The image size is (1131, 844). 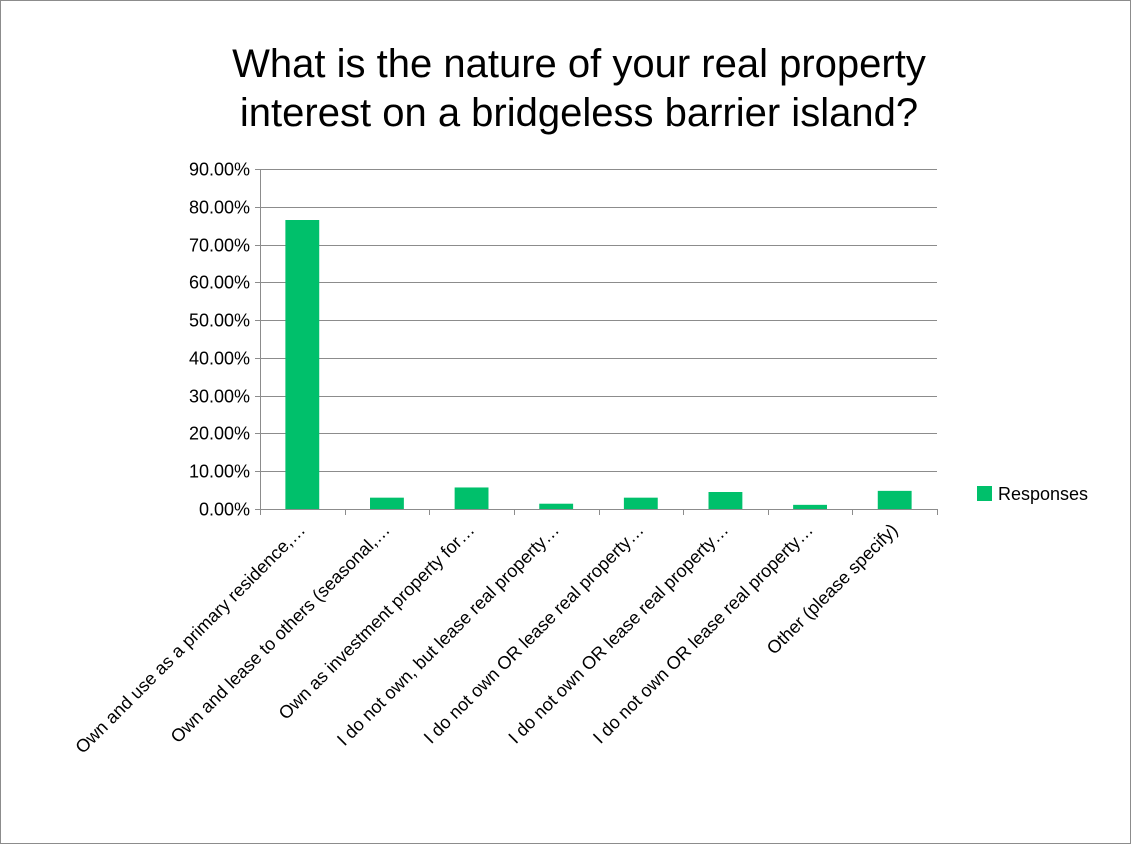 I want to click on chart-title-line-2: interest on a bridgeless barrier island?, so click(x=579, y=113).